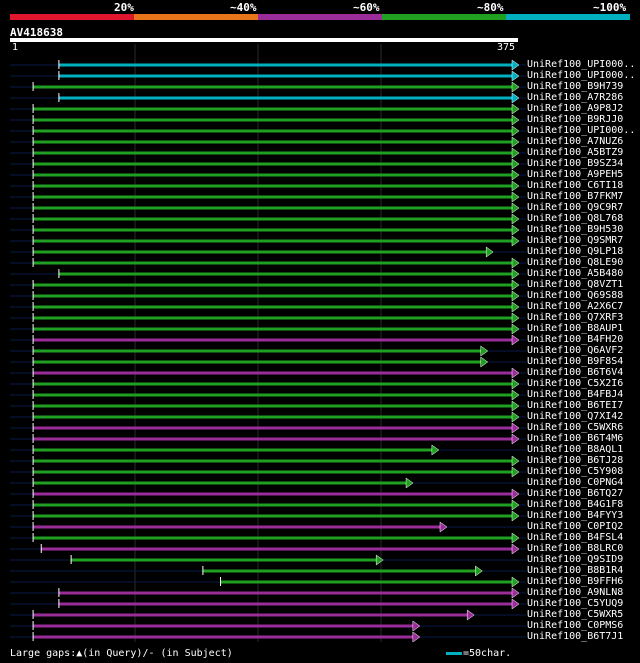 Image resolution: width=640 pixels, height=663 pixels. What do you see at coordinates (575, 86) in the screenshot?
I see `hit-name-link: UniRef100_B9H739` at bounding box center [575, 86].